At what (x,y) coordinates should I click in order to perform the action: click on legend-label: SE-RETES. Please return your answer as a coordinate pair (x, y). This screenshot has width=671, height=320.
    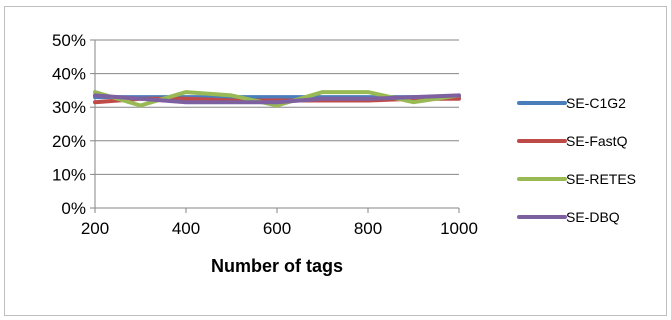
    Looking at the image, I should click on (601, 179).